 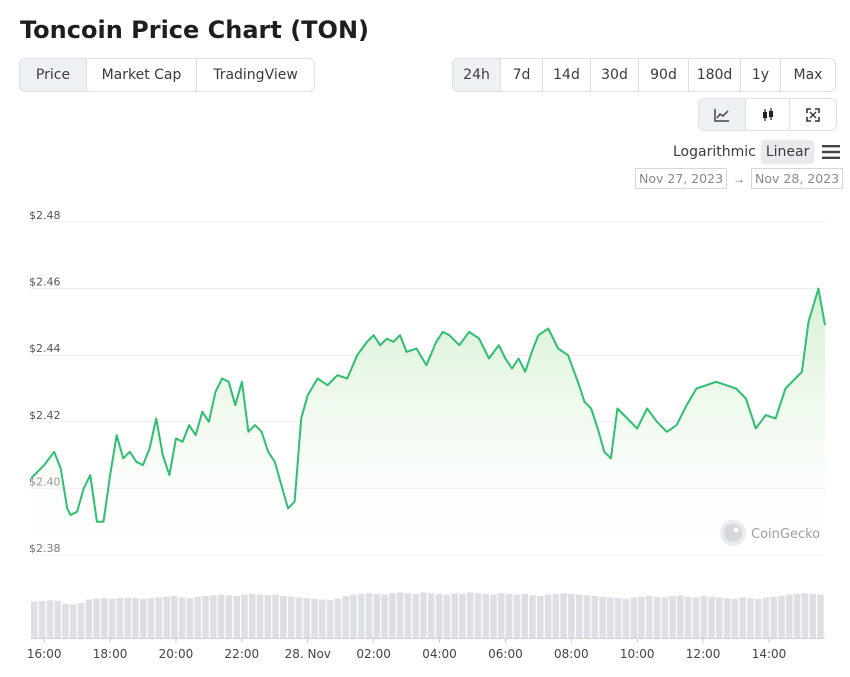 I want to click on x-tick-label: 04:00, so click(x=439, y=654).